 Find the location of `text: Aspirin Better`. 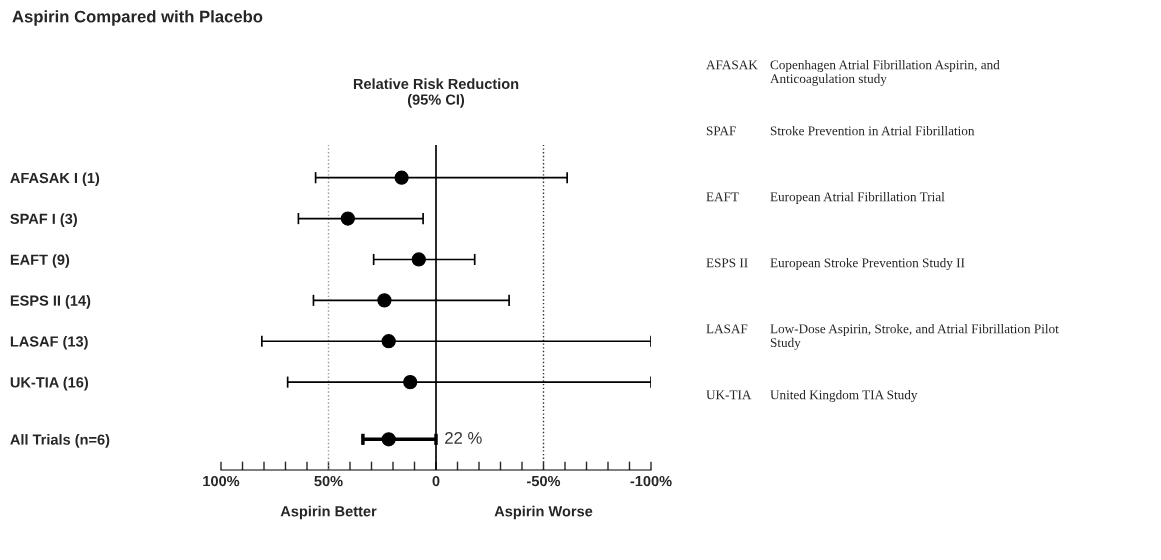

text: Aspirin Better is located at coordinates (328, 512).